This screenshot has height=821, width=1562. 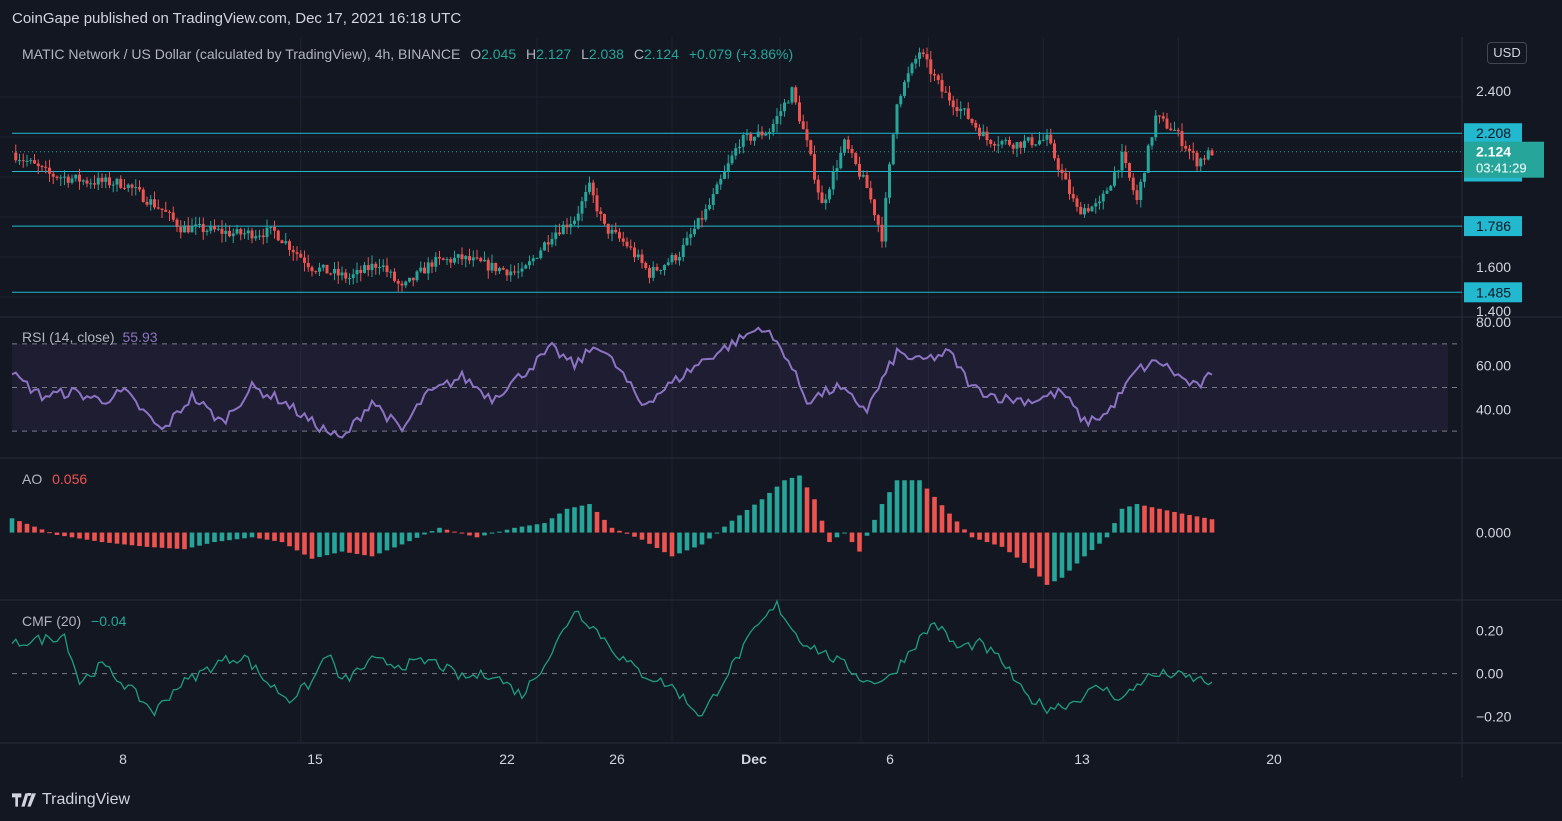 What do you see at coordinates (1493, 533) in the screenshot?
I see `ao-tick-0: 0.000` at bounding box center [1493, 533].